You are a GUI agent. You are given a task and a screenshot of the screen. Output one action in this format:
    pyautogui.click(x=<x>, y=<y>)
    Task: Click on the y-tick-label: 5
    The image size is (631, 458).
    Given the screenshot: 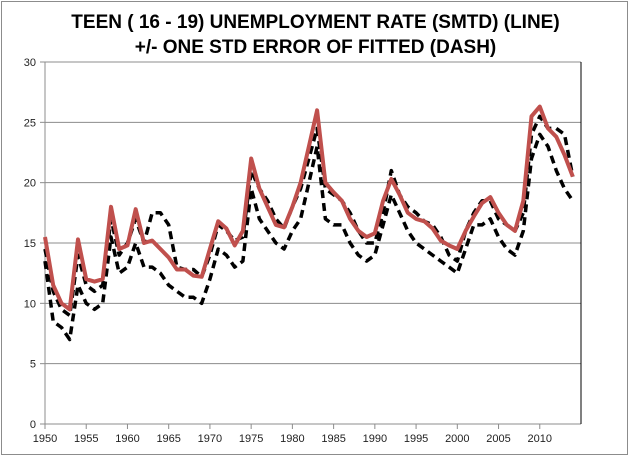 What is the action you would take?
    pyautogui.click(x=33, y=365)
    